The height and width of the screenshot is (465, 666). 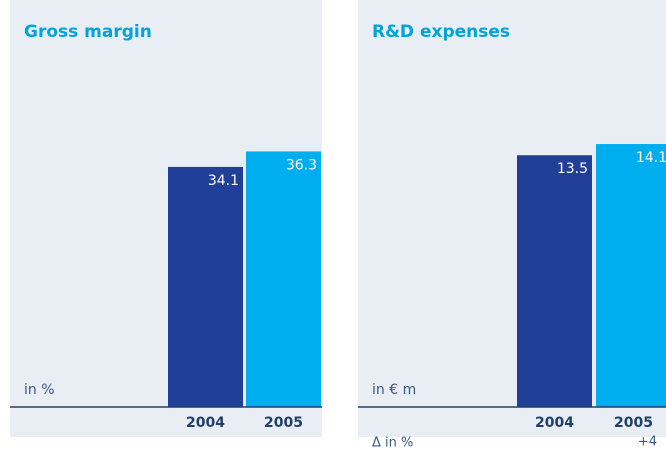 What do you see at coordinates (301, 165) in the screenshot?
I see `value-label: 36.3` at bounding box center [301, 165].